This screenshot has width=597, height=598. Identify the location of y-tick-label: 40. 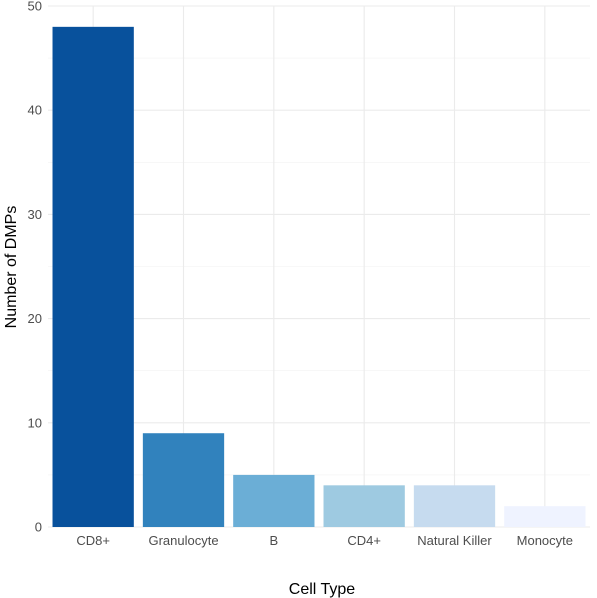
(35, 110).